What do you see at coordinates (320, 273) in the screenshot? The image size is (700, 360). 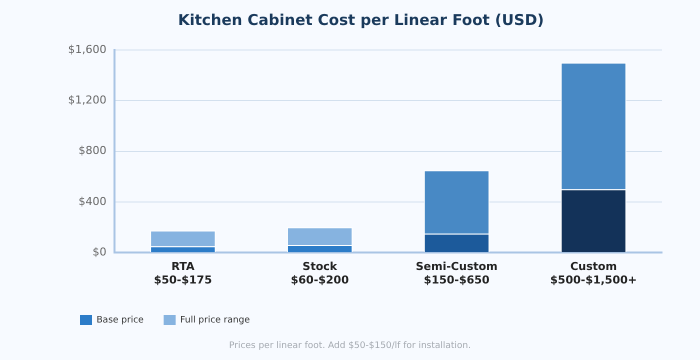 I see `x-tick-label: Stock $60-$200` at bounding box center [320, 273].